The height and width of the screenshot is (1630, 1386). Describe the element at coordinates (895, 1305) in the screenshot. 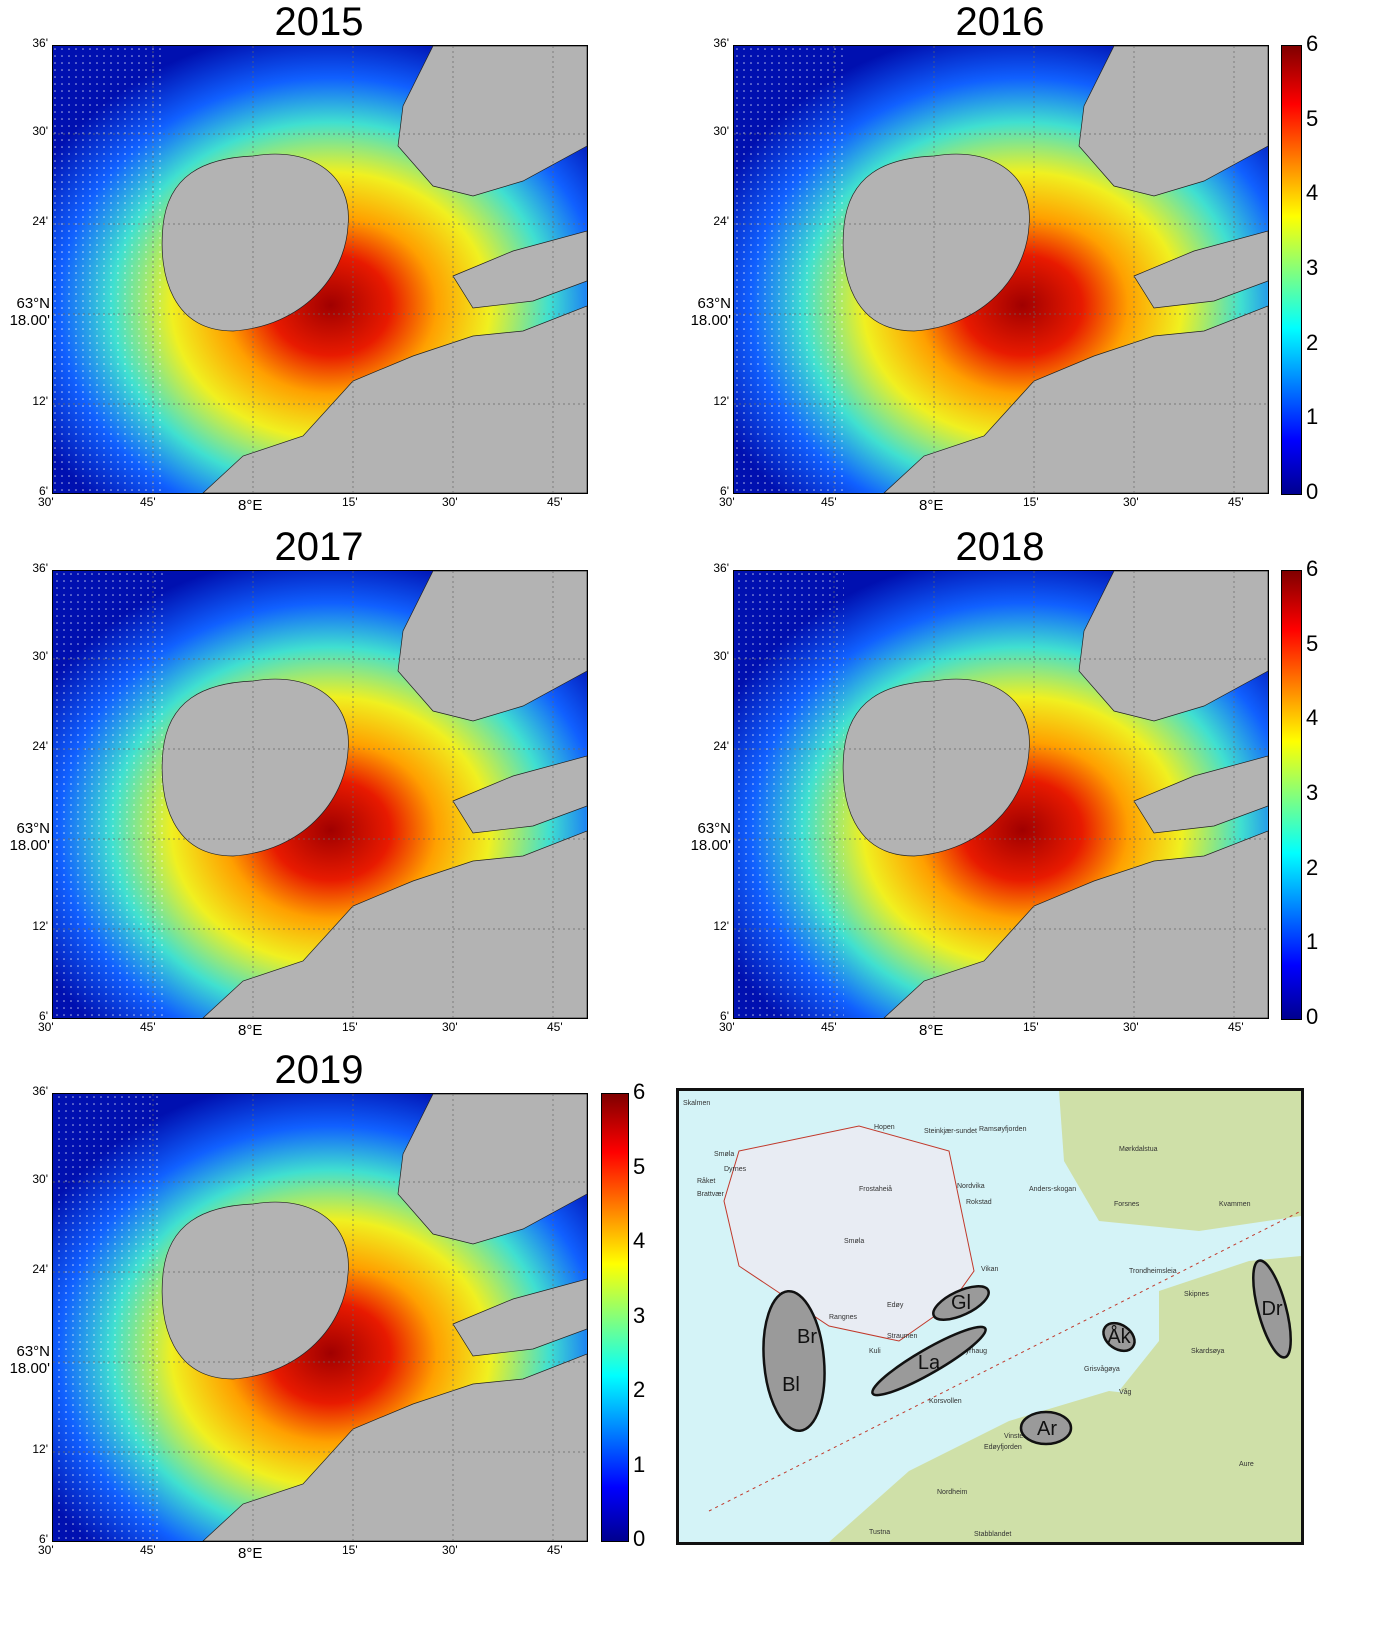

I see `place-label: Edøy` at that location.